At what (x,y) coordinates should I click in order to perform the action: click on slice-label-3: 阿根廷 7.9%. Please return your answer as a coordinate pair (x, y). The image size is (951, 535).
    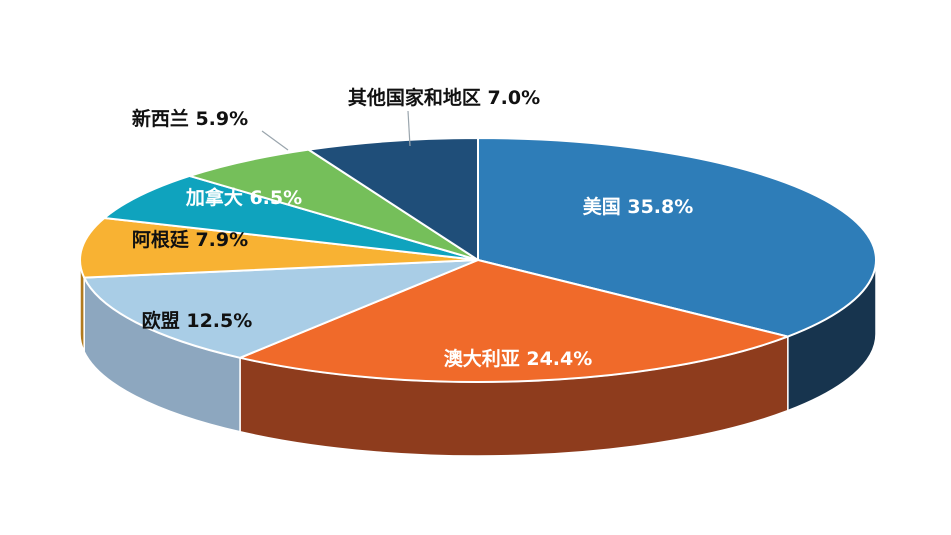
    Looking at the image, I should click on (190, 239).